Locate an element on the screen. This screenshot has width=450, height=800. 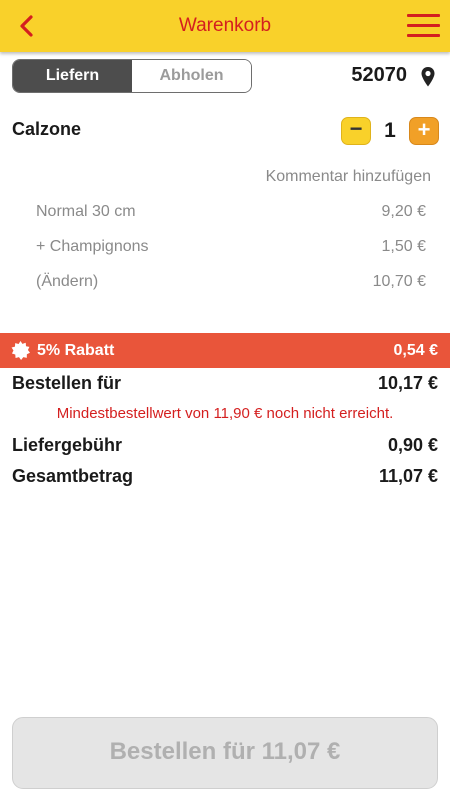
delivery-fee-value: 0,90 € is located at coordinates (412, 445).